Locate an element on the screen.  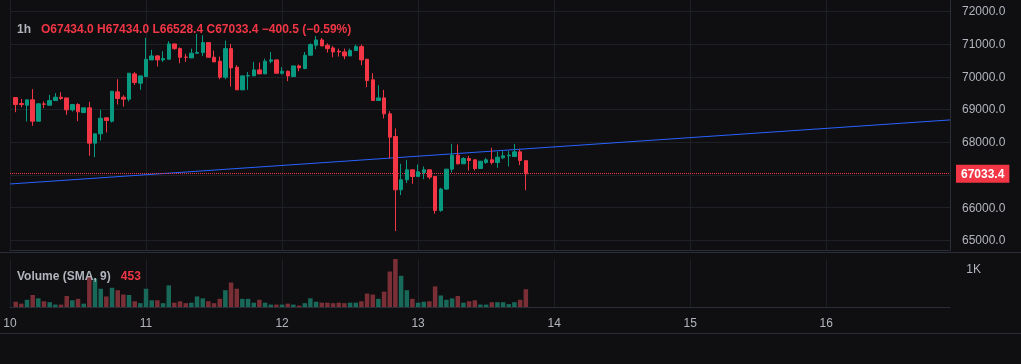
x-tick-label: 12 is located at coordinates (282, 323).